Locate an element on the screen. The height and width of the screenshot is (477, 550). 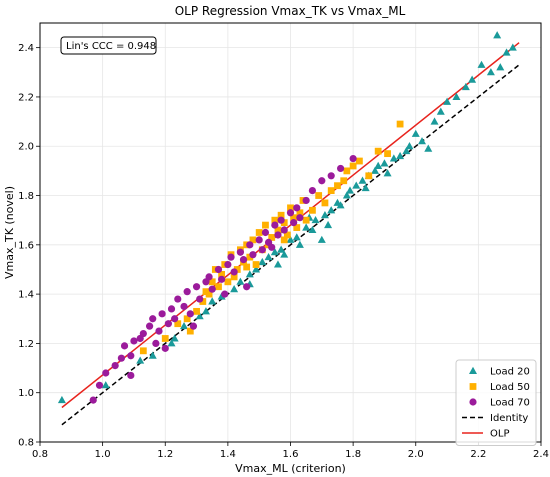
x-tick-label: 1.0 is located at coordinates (103, 454).